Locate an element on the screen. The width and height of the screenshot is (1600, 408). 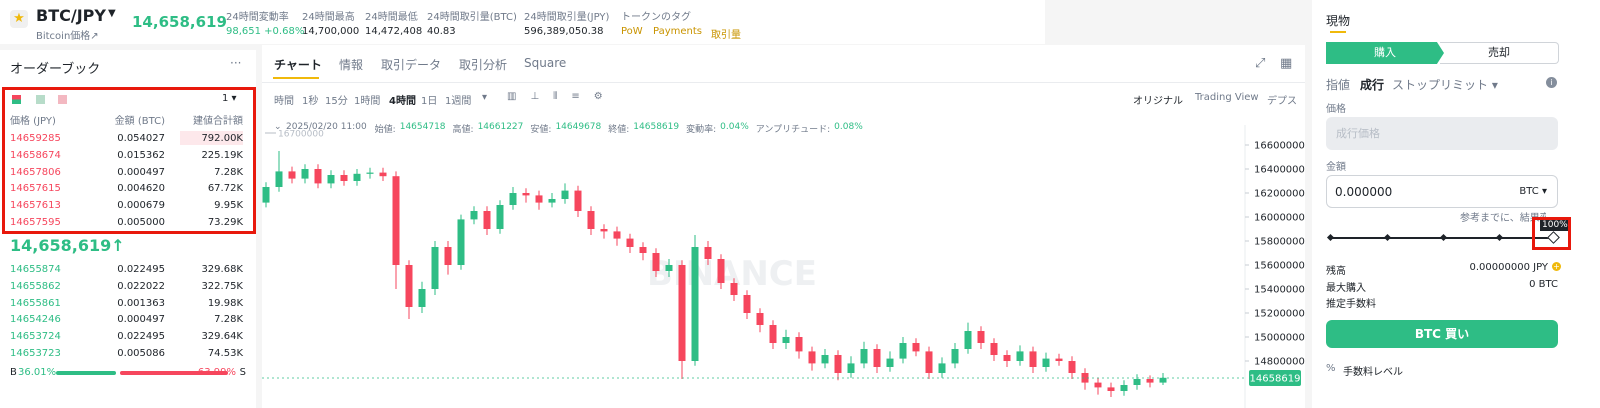
interval: 1週間 is located at coordinates (458, 101).